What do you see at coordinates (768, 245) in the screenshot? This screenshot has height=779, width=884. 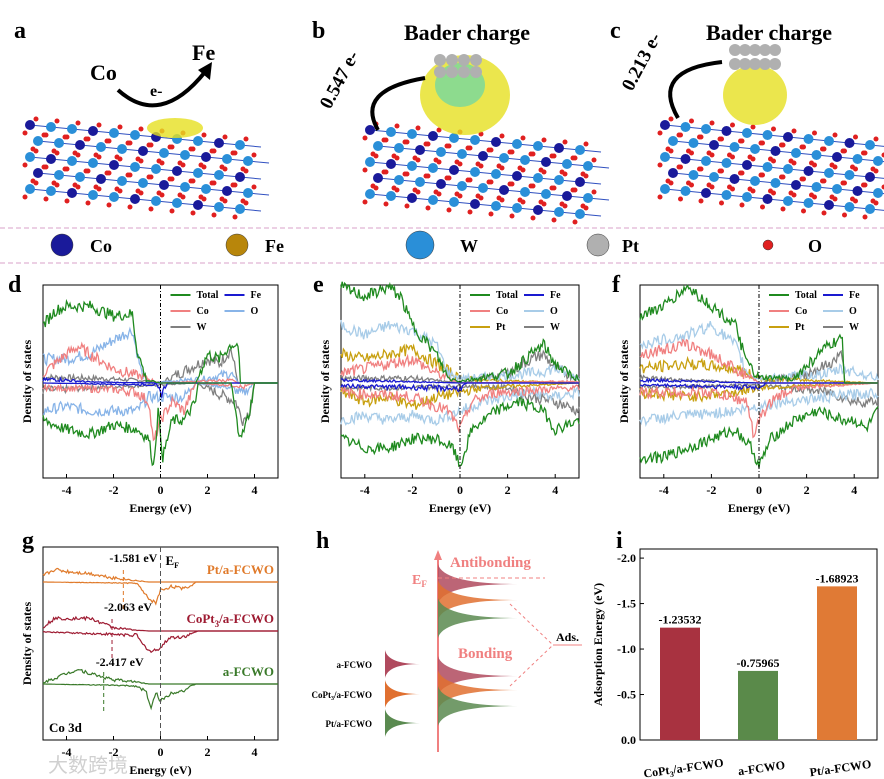 I see `atom-o-icon` at bounding box center [768, 245].